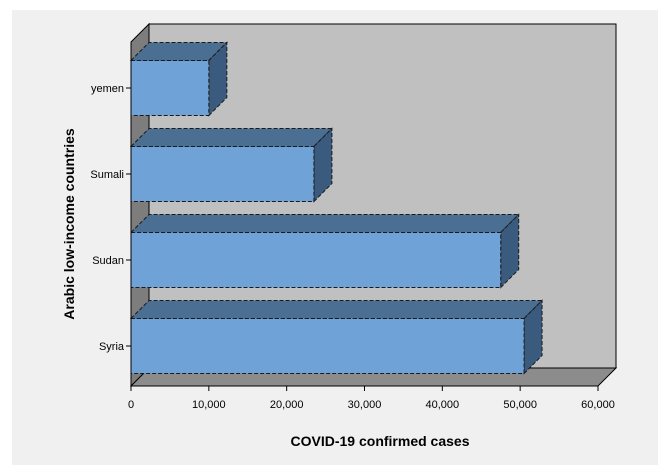  I want to click on x-tick-label: 10,000, so click(209, 405).